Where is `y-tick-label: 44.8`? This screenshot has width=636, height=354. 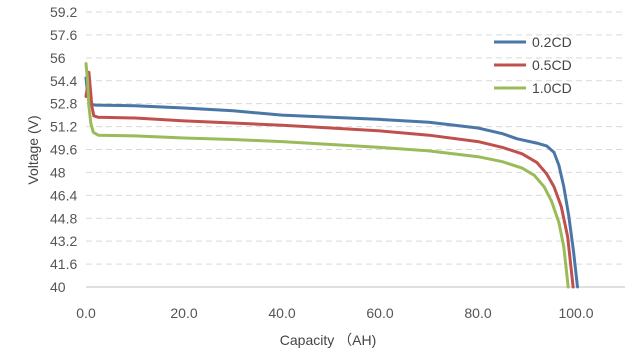
y-tick-label: 44.8 is located at coordinates (63, 218).